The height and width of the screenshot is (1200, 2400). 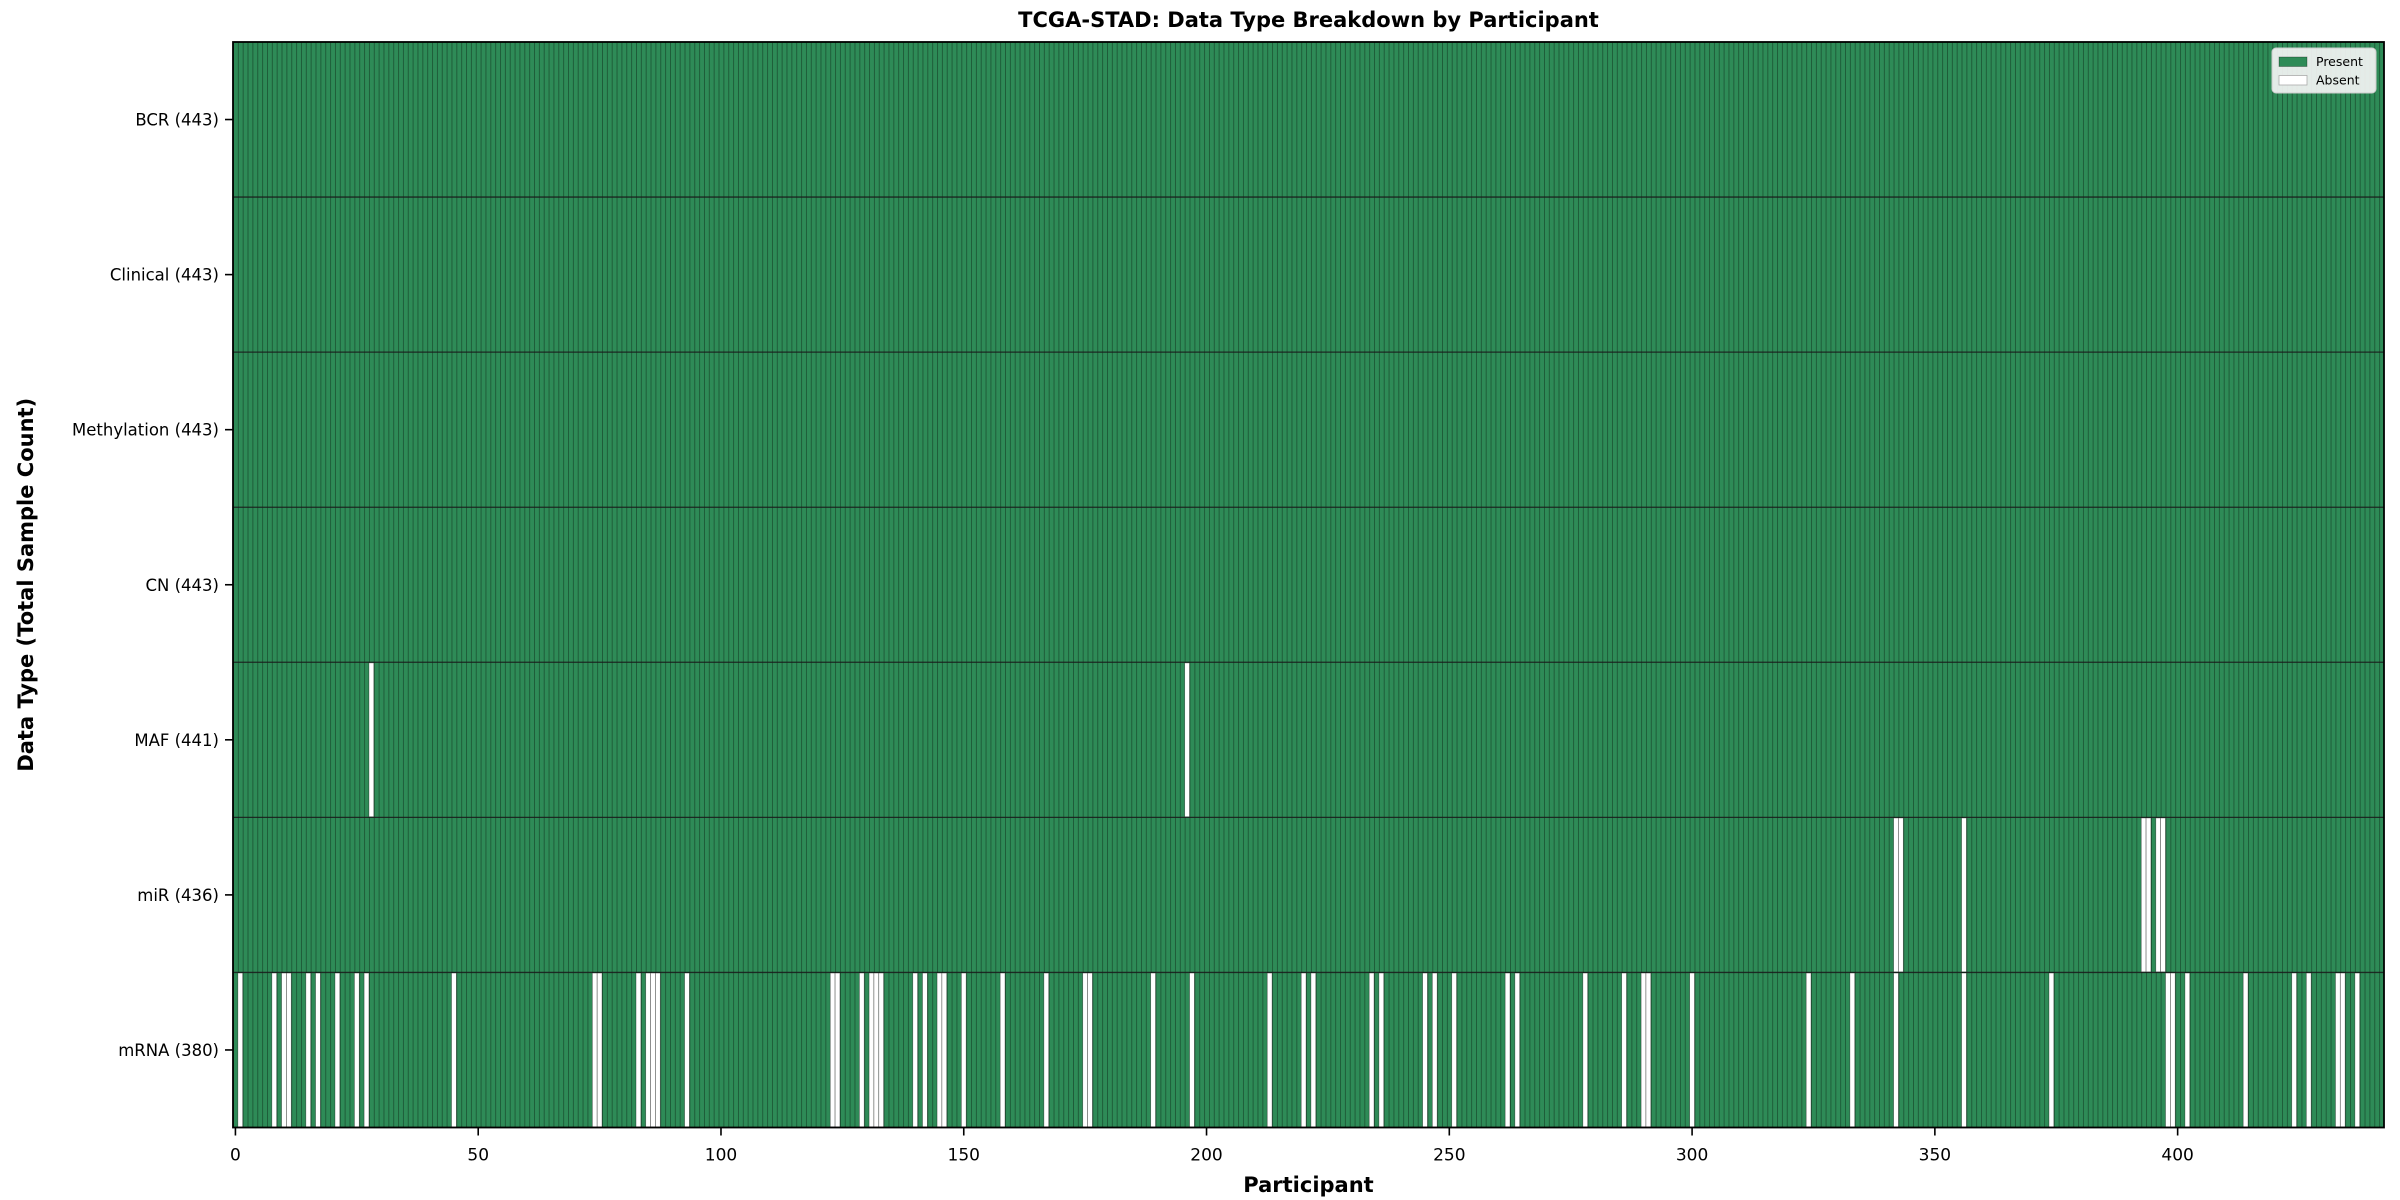 I want to click on x-axis-label: Participant, so click(x=1308, y=1185).